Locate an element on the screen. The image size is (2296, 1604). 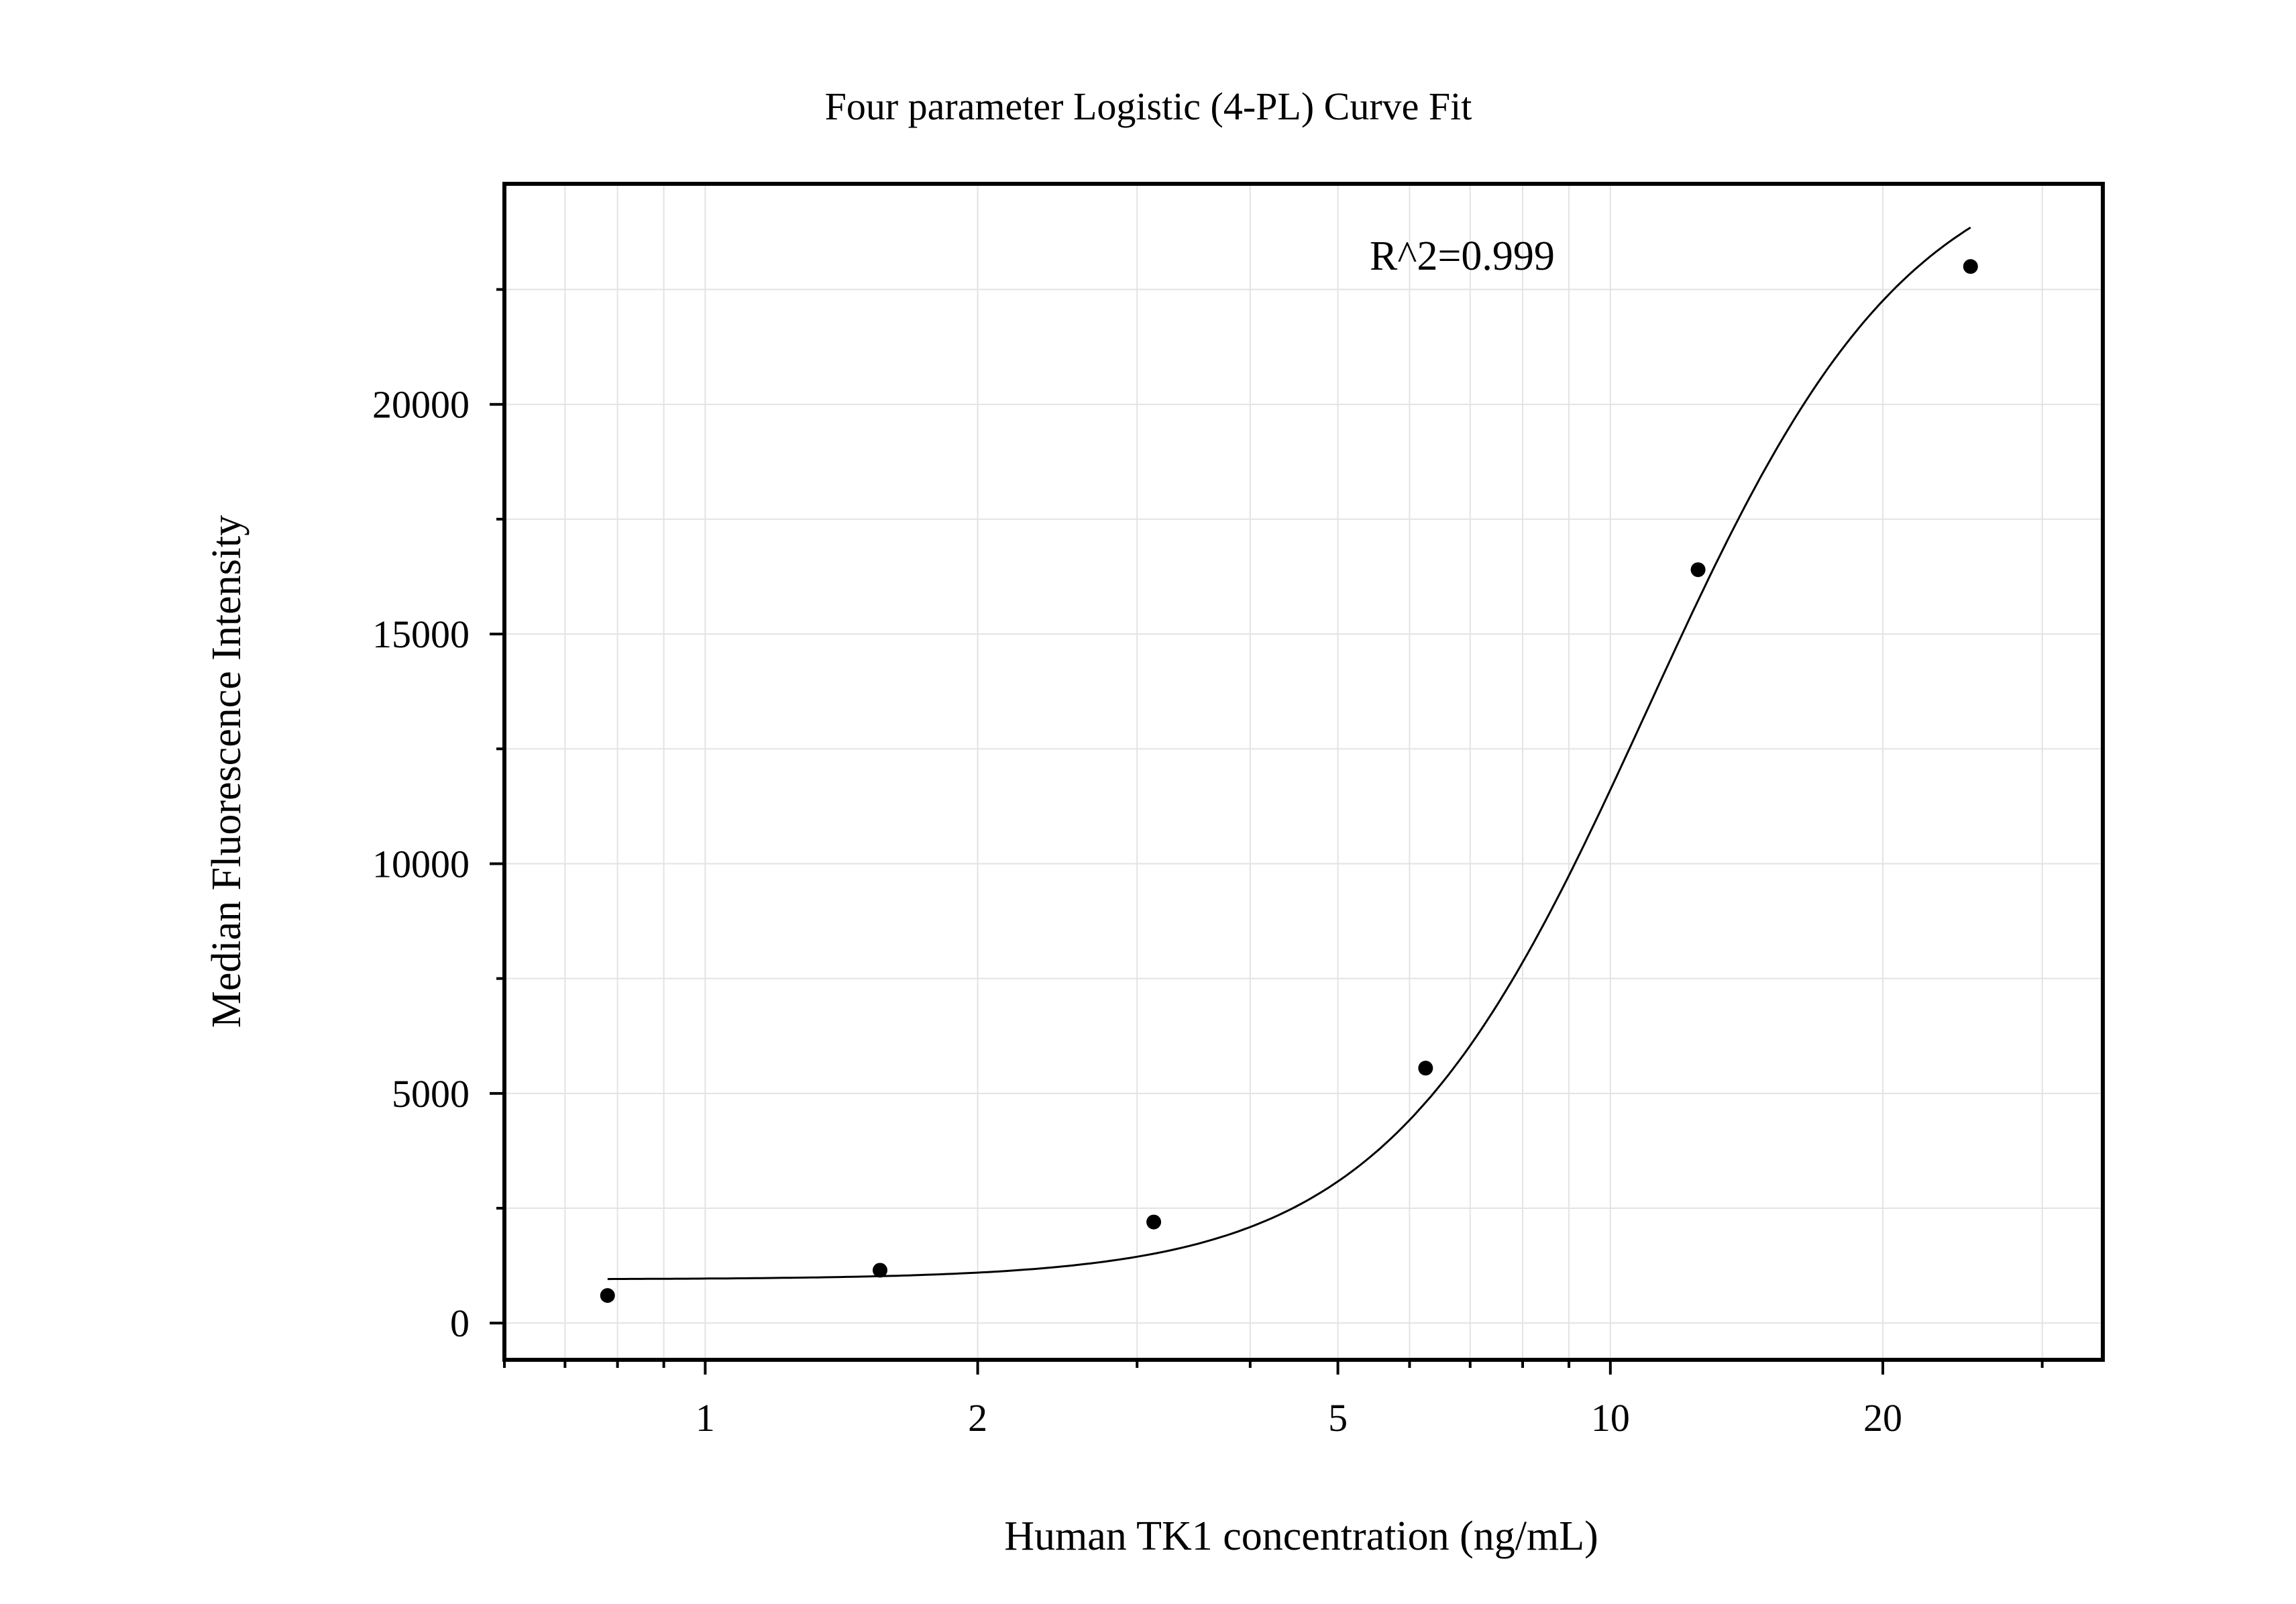
chart-title: Four parameter Logistic (4-PL) Curve Fit is located at coordinates (1148, 106).